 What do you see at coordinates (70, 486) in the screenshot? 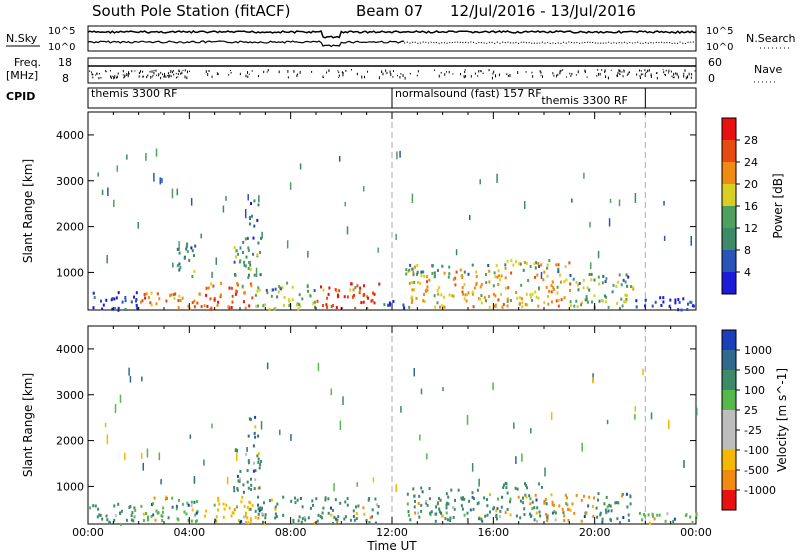
I see `y-tick-label: 1000` at bounding box center [70, 486].